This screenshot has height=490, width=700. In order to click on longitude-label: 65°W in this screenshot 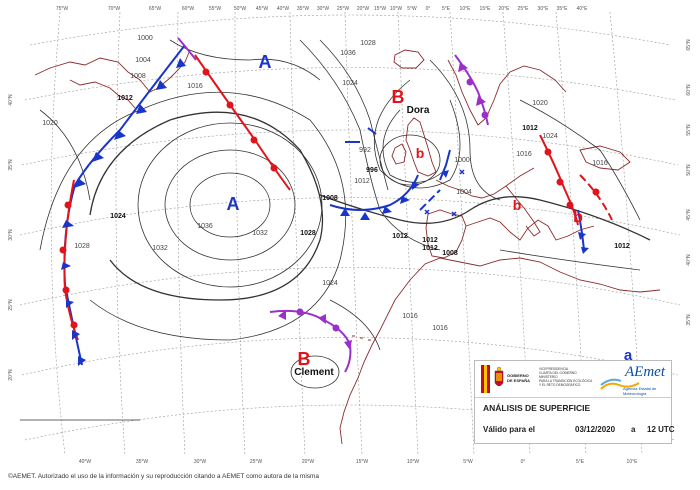, I will do `click(155, 9)`.